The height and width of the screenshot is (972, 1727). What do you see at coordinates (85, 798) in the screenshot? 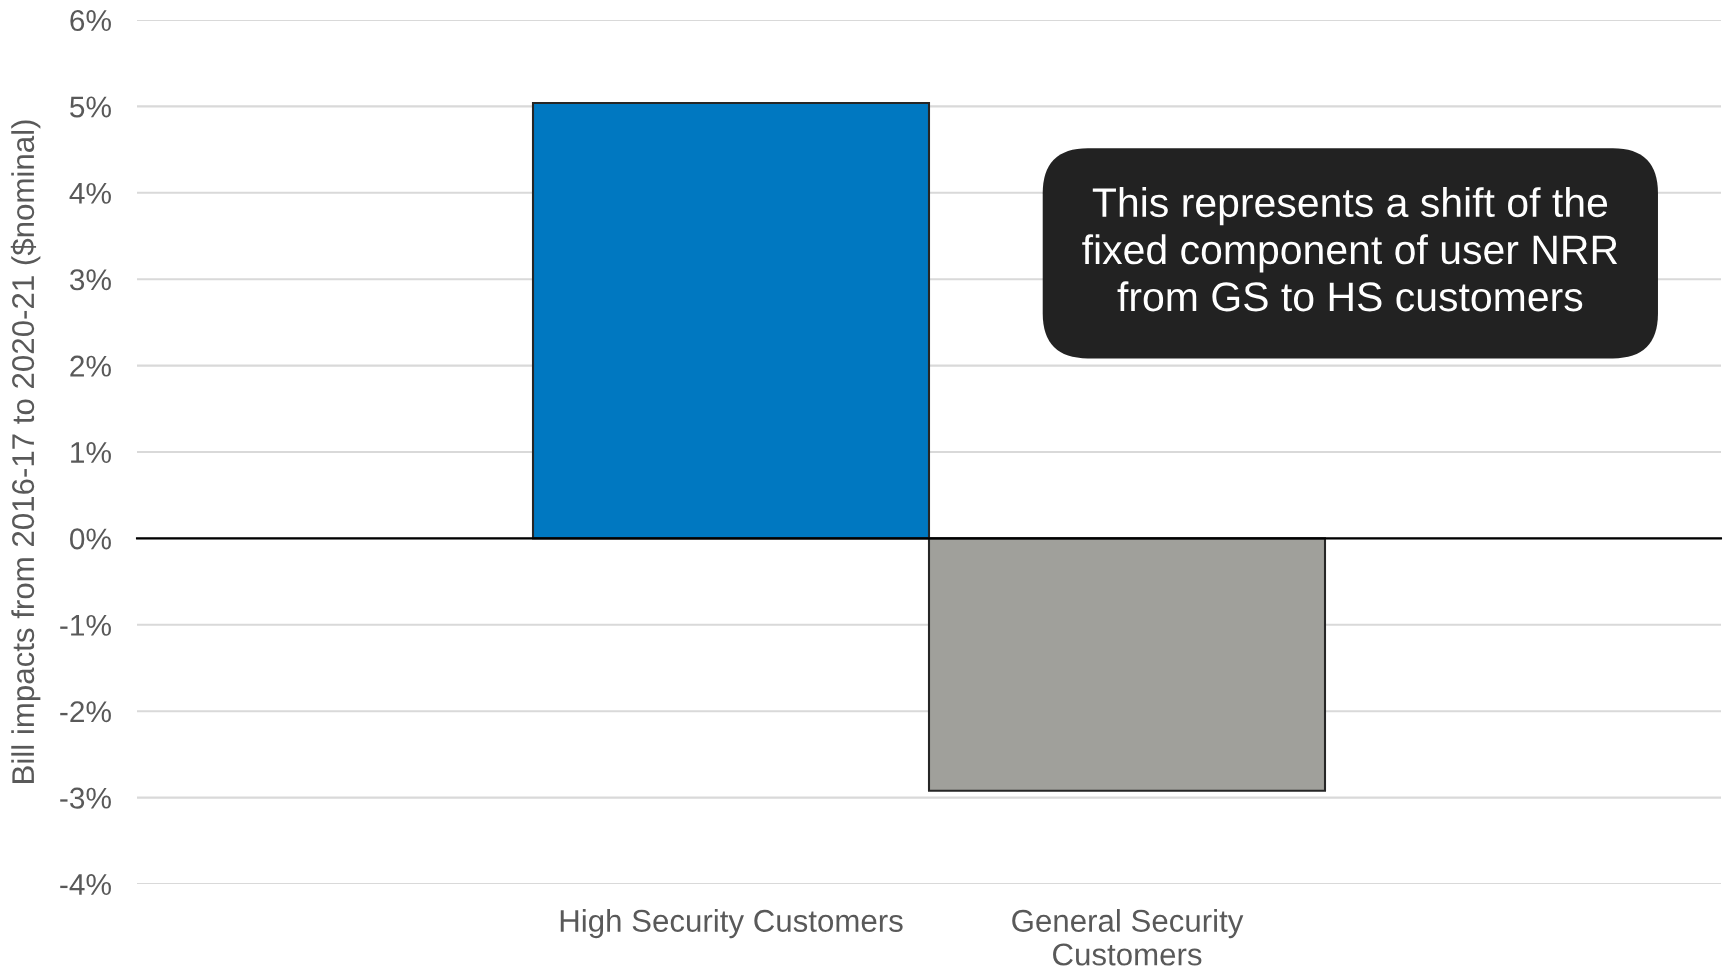
I see `y-tick-label: -3%` at bounding box center [85, 798].